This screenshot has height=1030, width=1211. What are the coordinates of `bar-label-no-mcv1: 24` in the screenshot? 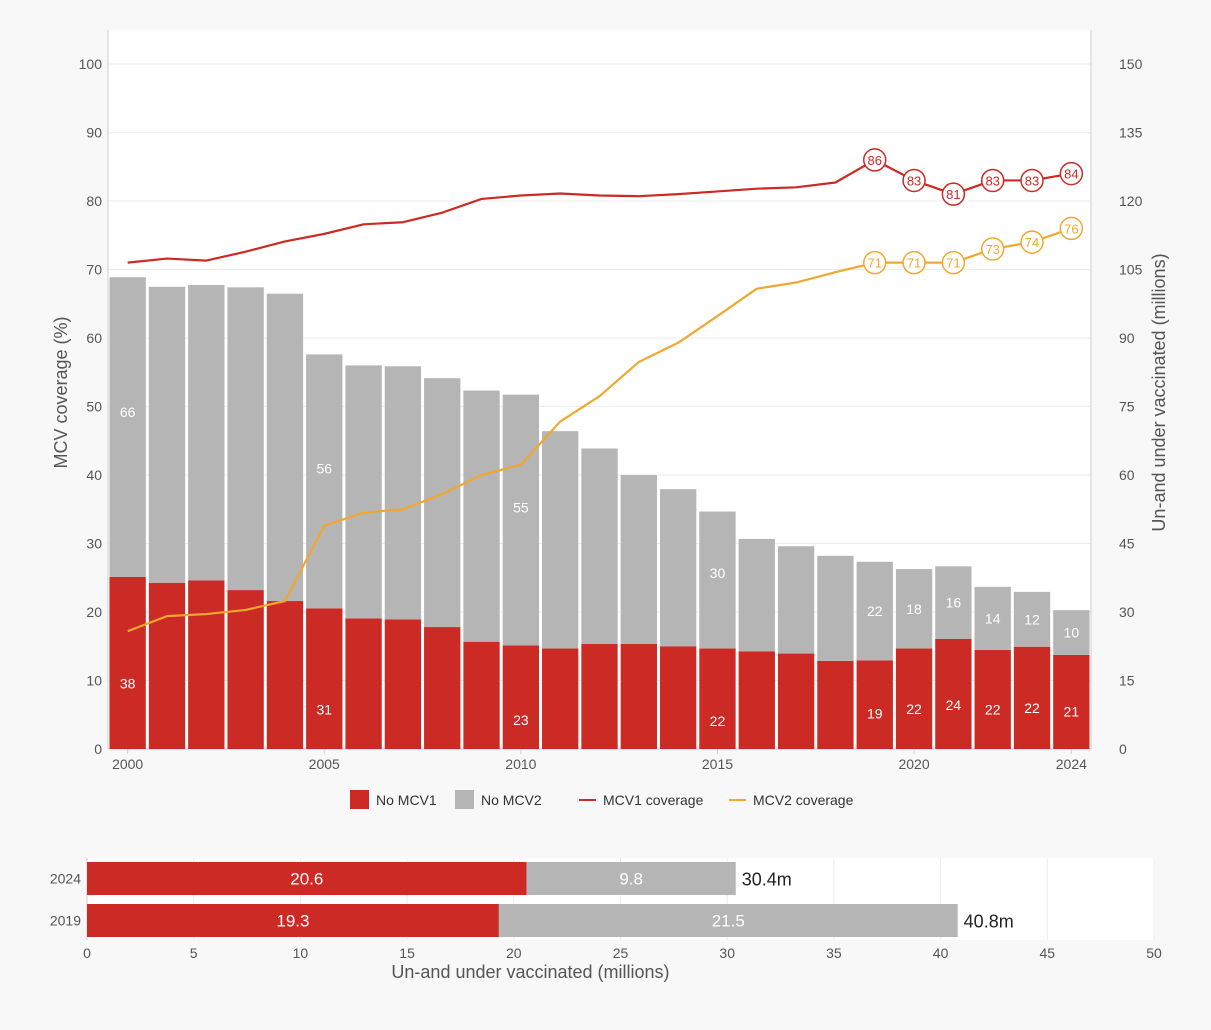 It's located at (954, 705).